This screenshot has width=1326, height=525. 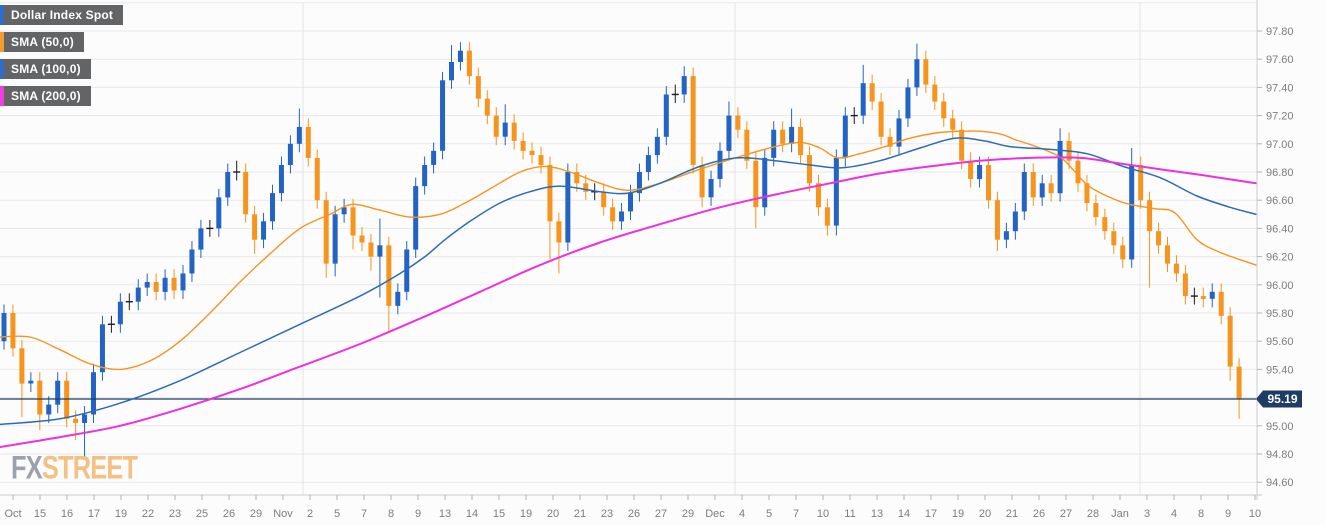 What do you see at coordinates (42, 42) in the screenshot?
I see `legend-item-sma-50: SMA (50,0)` at bounding box center [42, 42].